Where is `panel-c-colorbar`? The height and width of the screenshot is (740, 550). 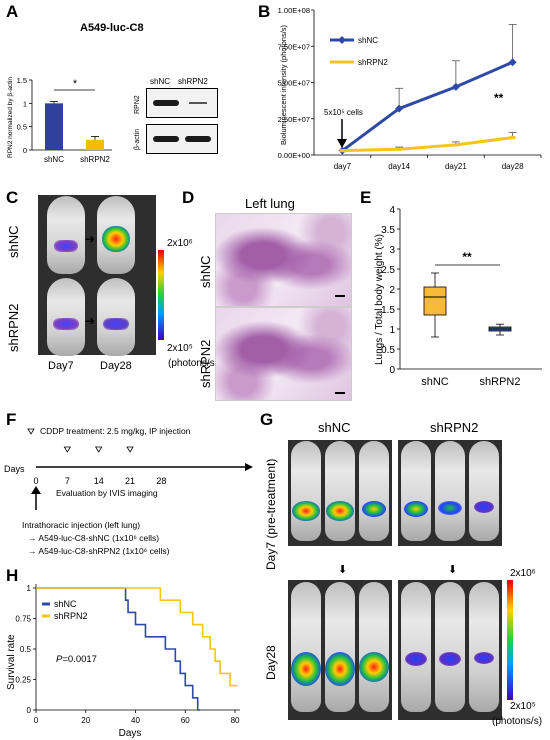 panel-c-colorbar is located at coordinates (161, 295).